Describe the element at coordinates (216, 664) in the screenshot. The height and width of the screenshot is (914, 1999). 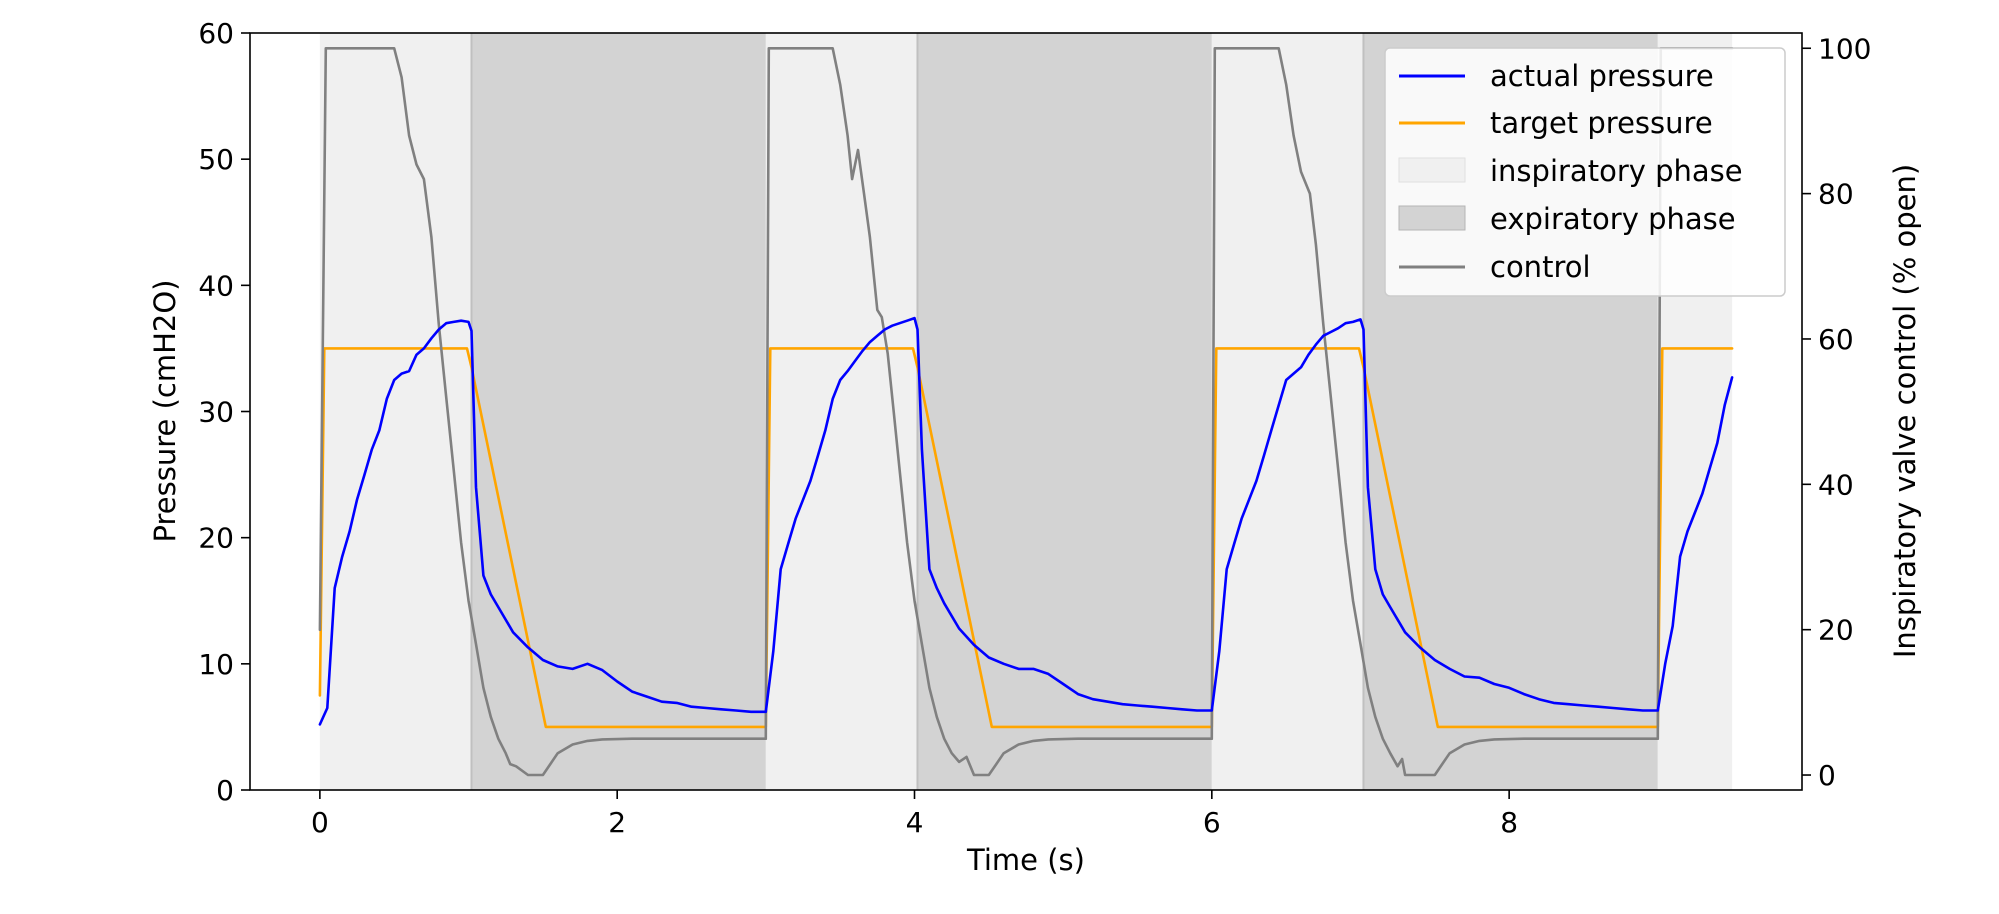
I see `y-tick-label: 10` at that location.